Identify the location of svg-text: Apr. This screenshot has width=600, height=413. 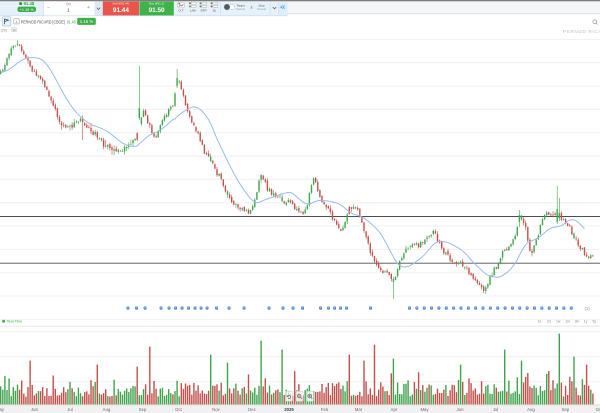
(394, 409).